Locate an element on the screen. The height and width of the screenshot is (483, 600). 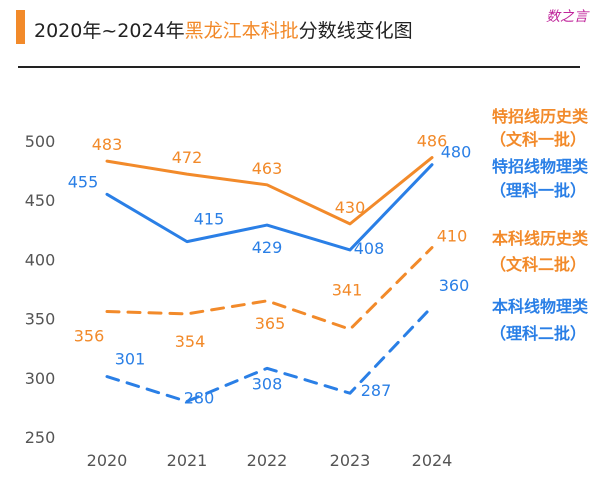
legend-entry-subtitle: （理科二批） is located at coordinates (538, 333).